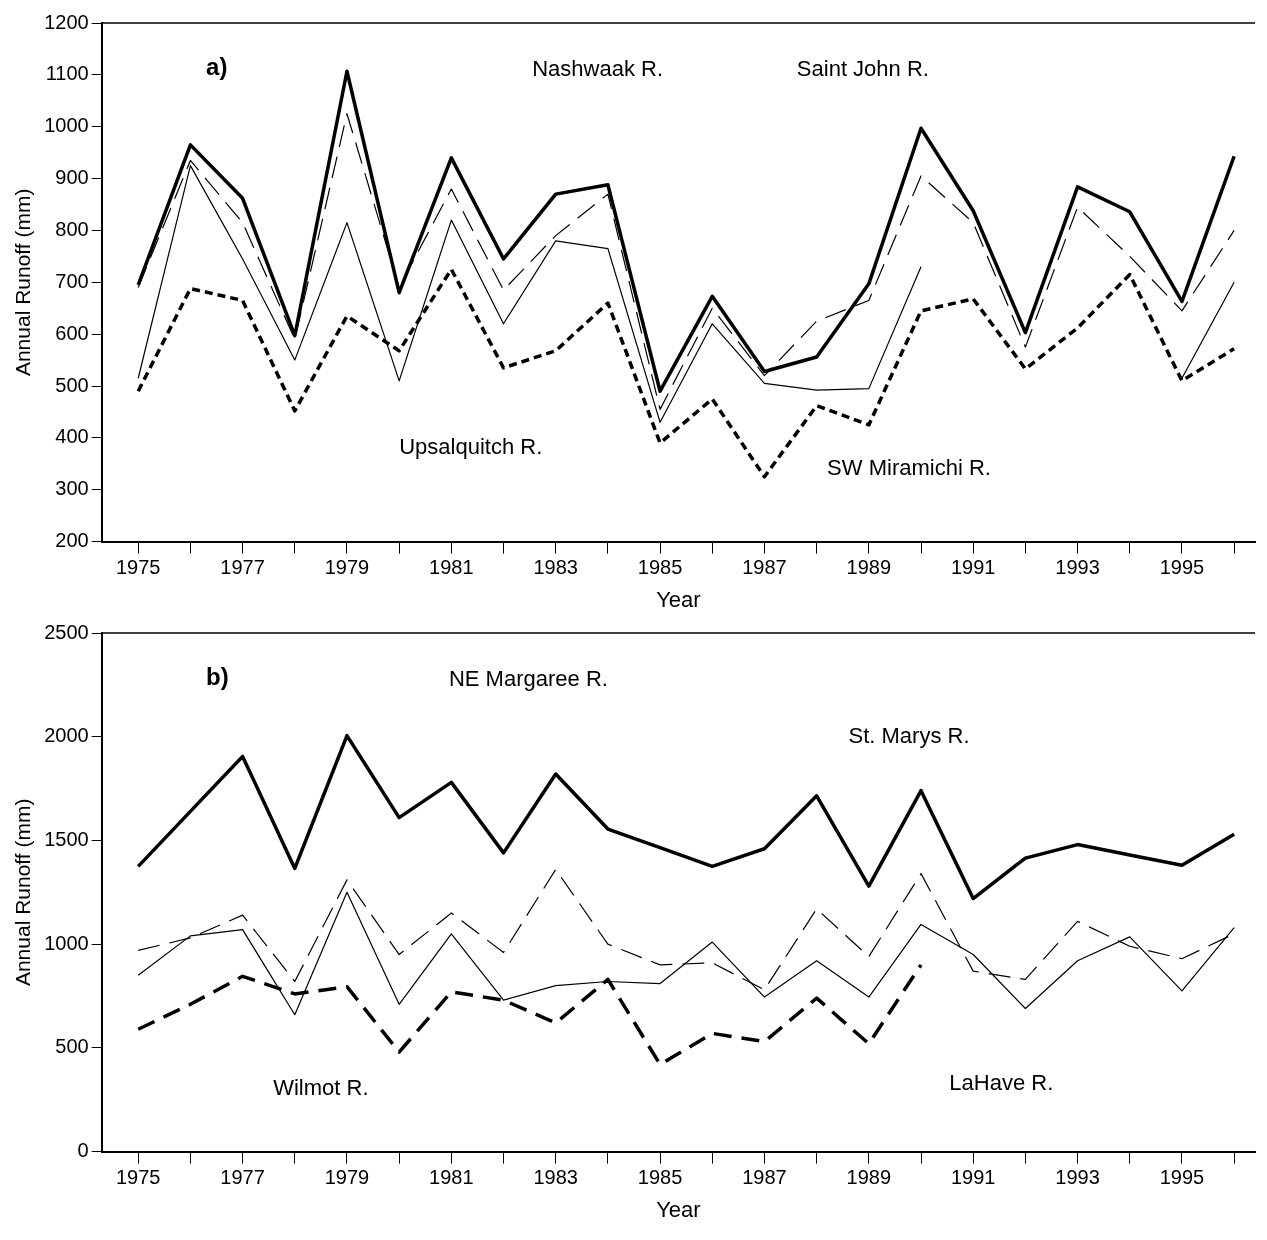  Describe the element at coordinates (471, 447) in the screenshot. I see `annotation: Upsalquitch R.` at that location.